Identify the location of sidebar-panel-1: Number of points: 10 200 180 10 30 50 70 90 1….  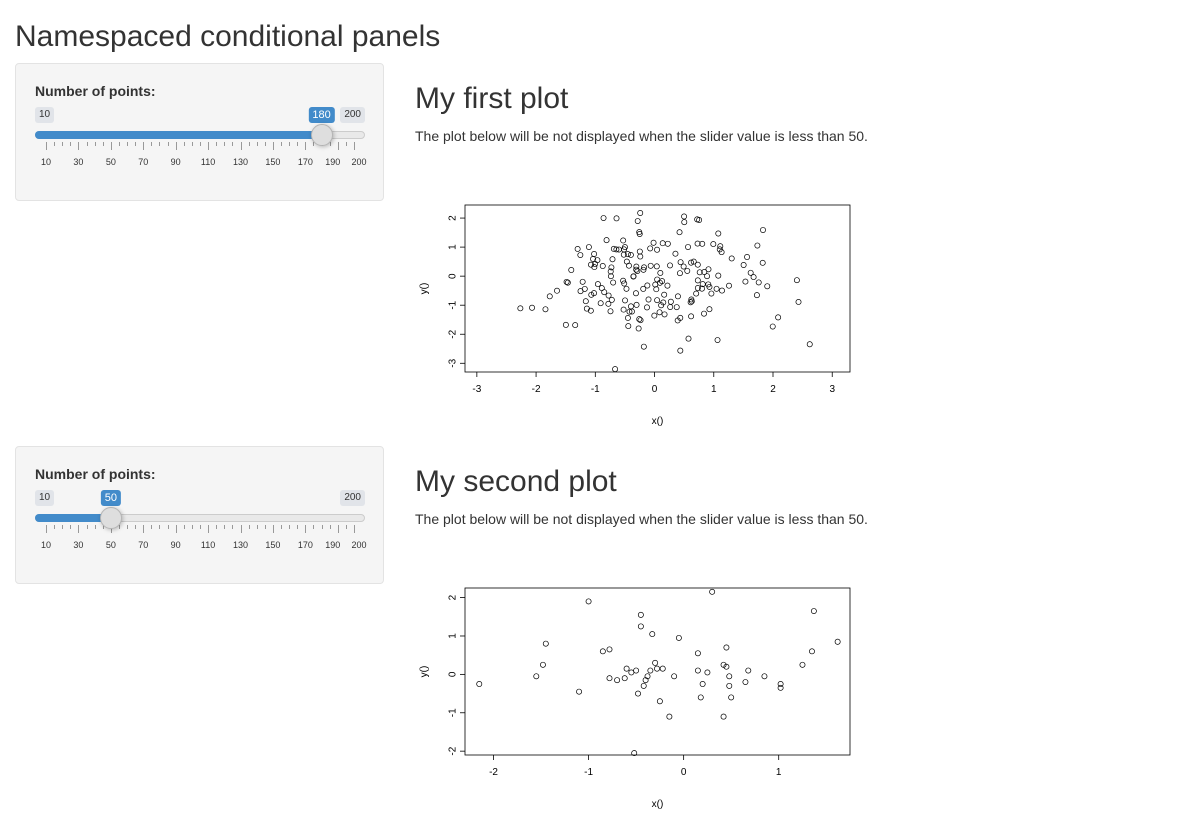
(199, 132).